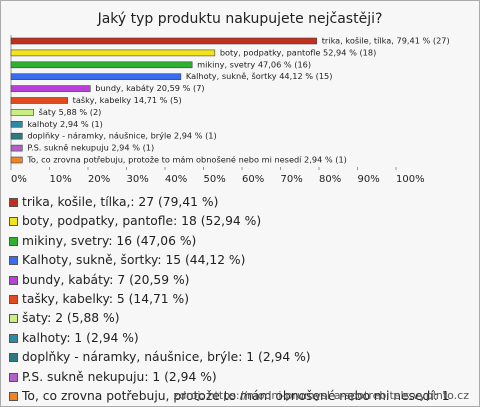 Image resolution: width=480 pixels, height=407 pixels. What do you see at coordinates (138, 179) in the screenshot?
I see `x-tick-label: 30%` at bounding box center [138, 179].